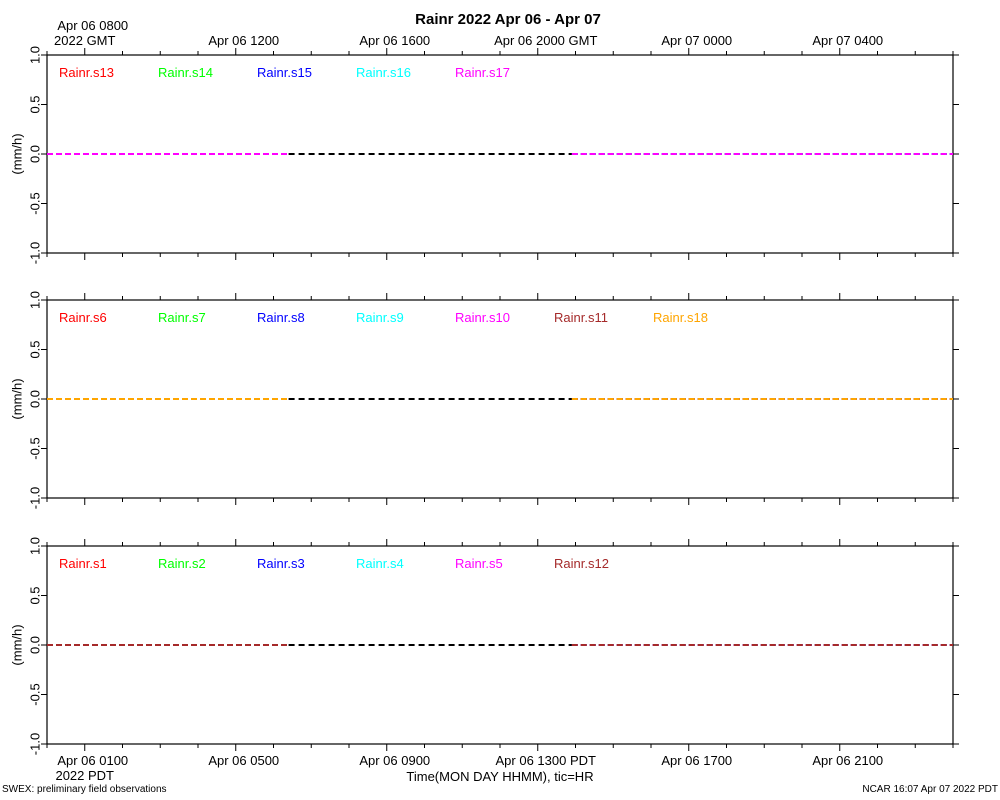 This screenshot has width=1000, height=800. I want to click on legend-Rainr-s13: Rainr.s13, so click(86, 72).